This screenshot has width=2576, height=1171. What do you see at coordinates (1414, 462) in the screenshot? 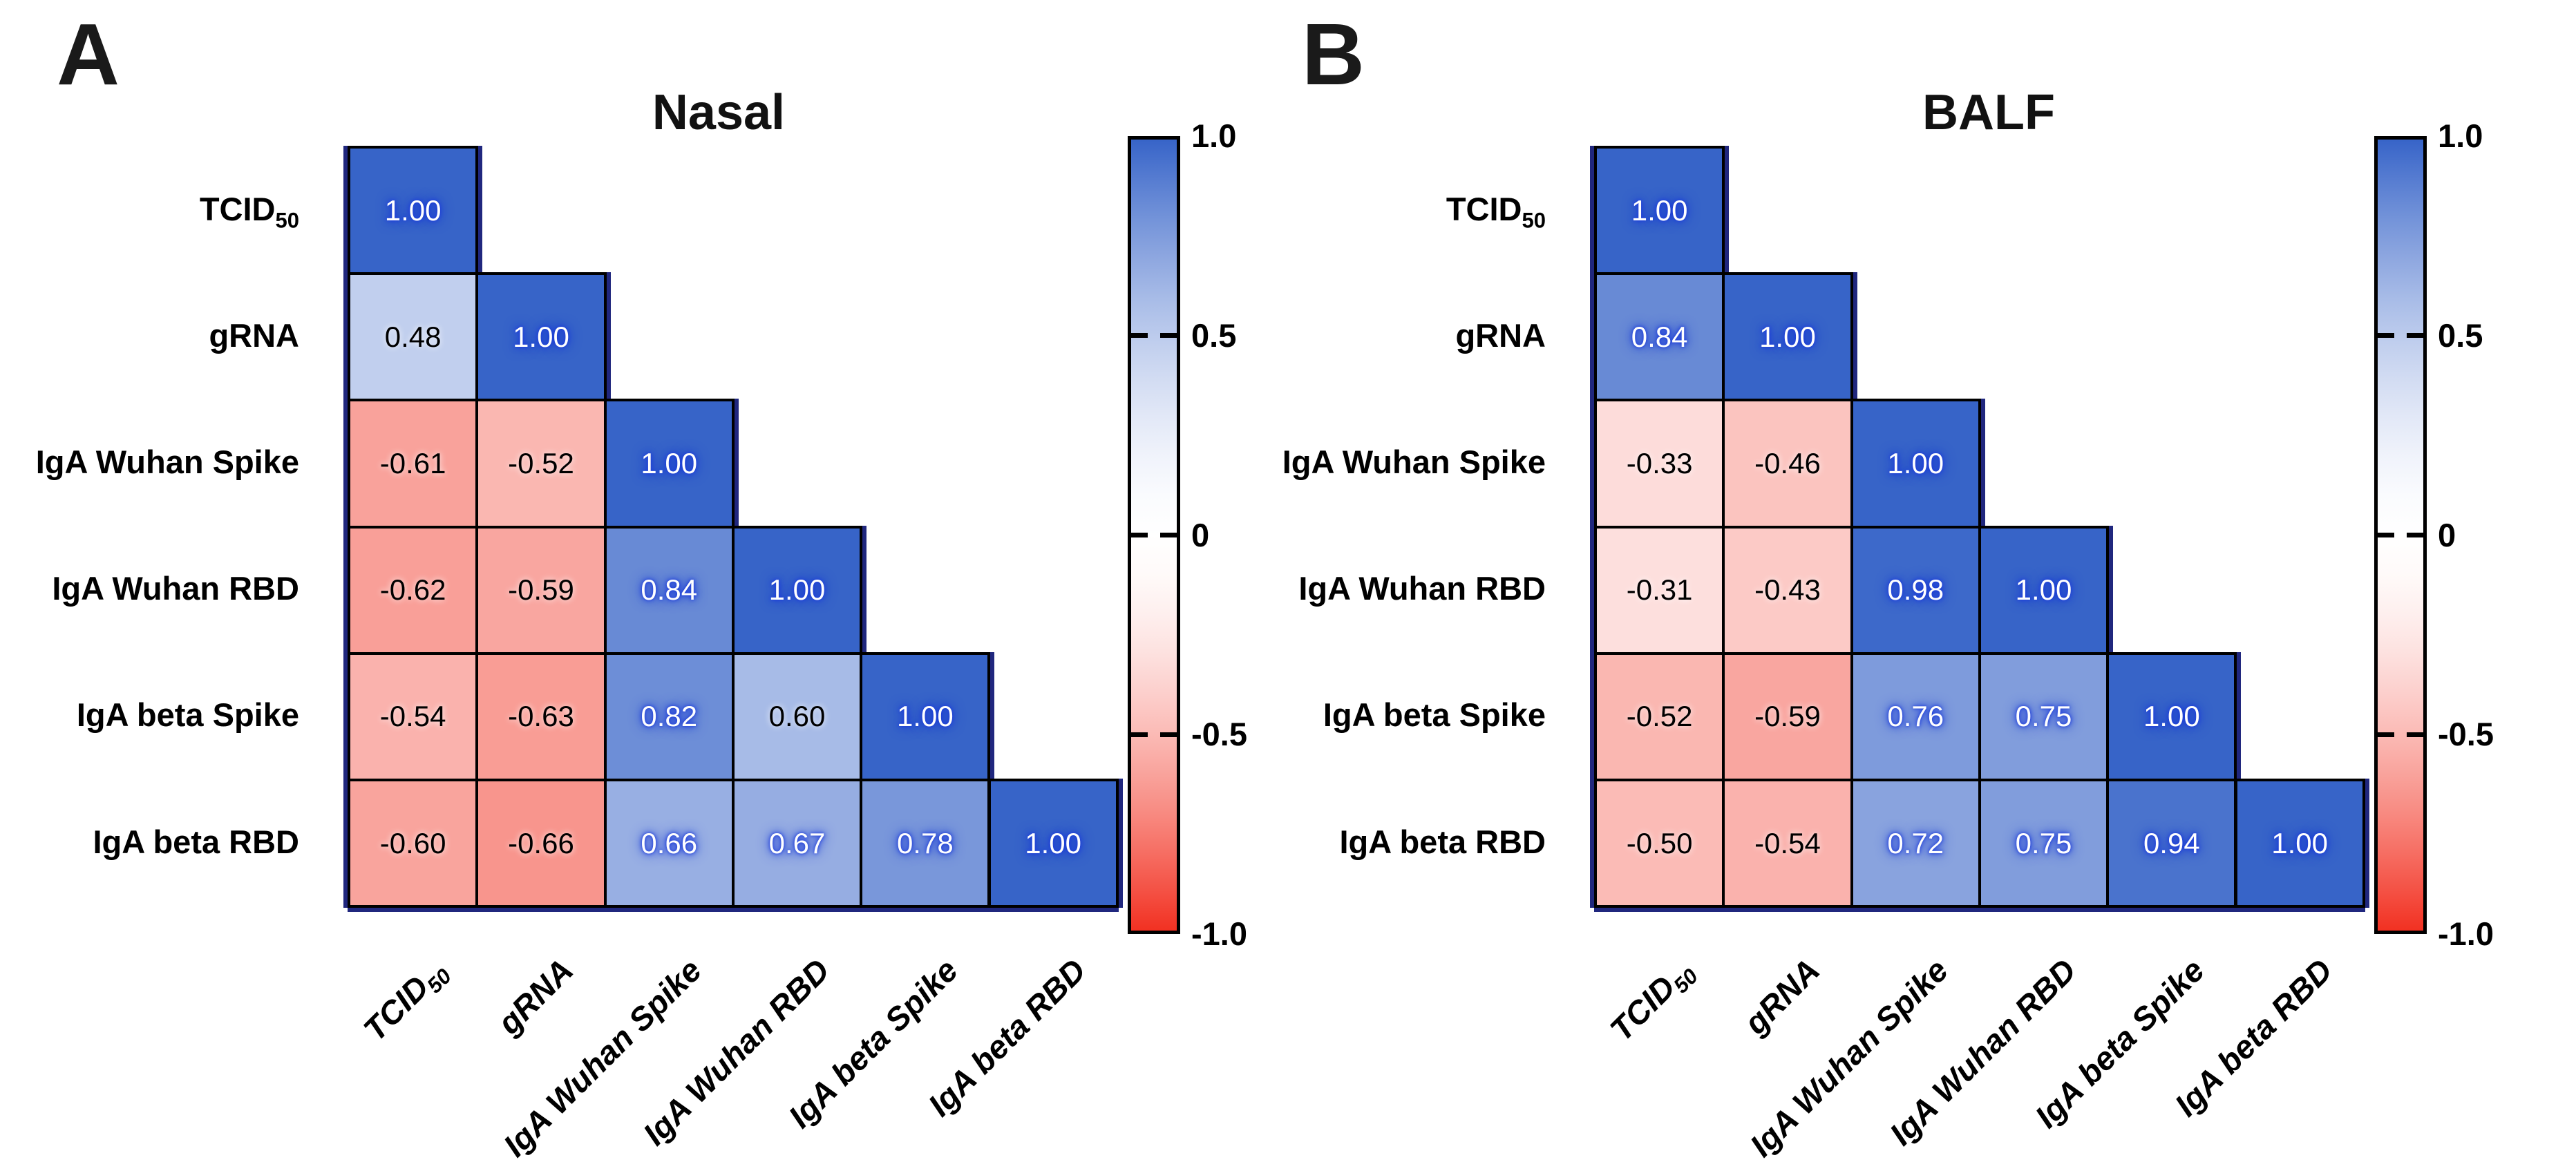
I see `row-label-b-2: IgA Wuhan Spike` at bounding box center [1414, 462].